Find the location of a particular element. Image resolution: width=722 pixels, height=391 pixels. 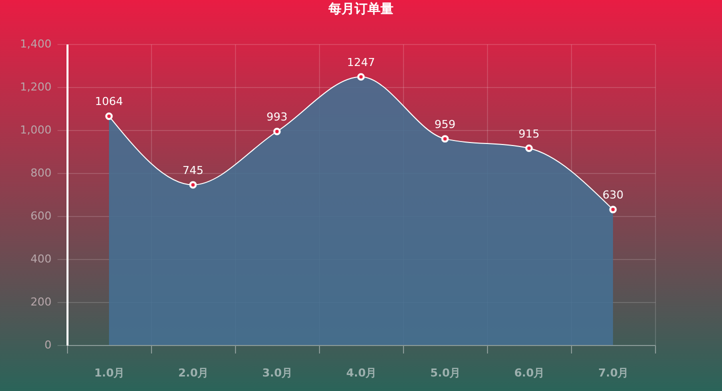

x-tick-label: 3.0月 is located at coordinates (277, 373).